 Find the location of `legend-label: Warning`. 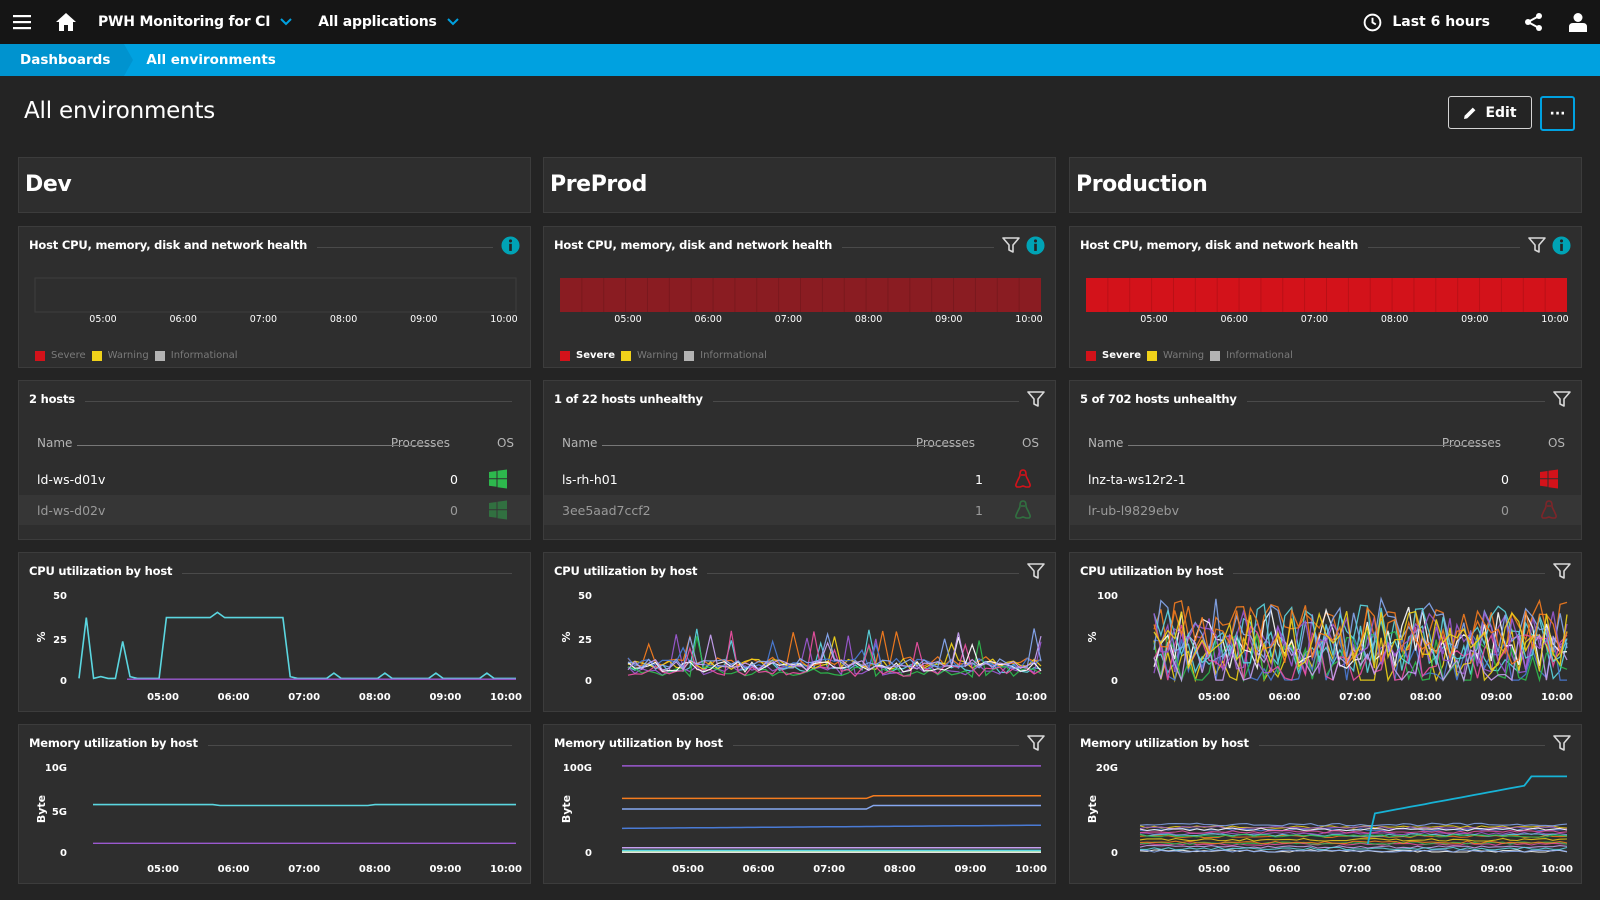

legend-label: Warning is located at coordinates (128, 355).